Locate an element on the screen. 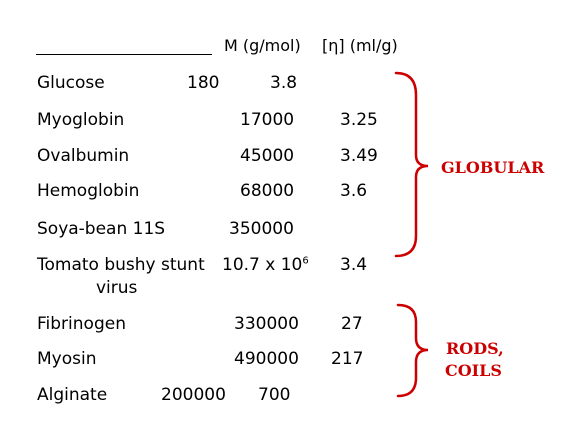 This screenshot has width=572, height=429. row-tbsv-mw: 10.7 x 106 is located at coordinates (265, 265).